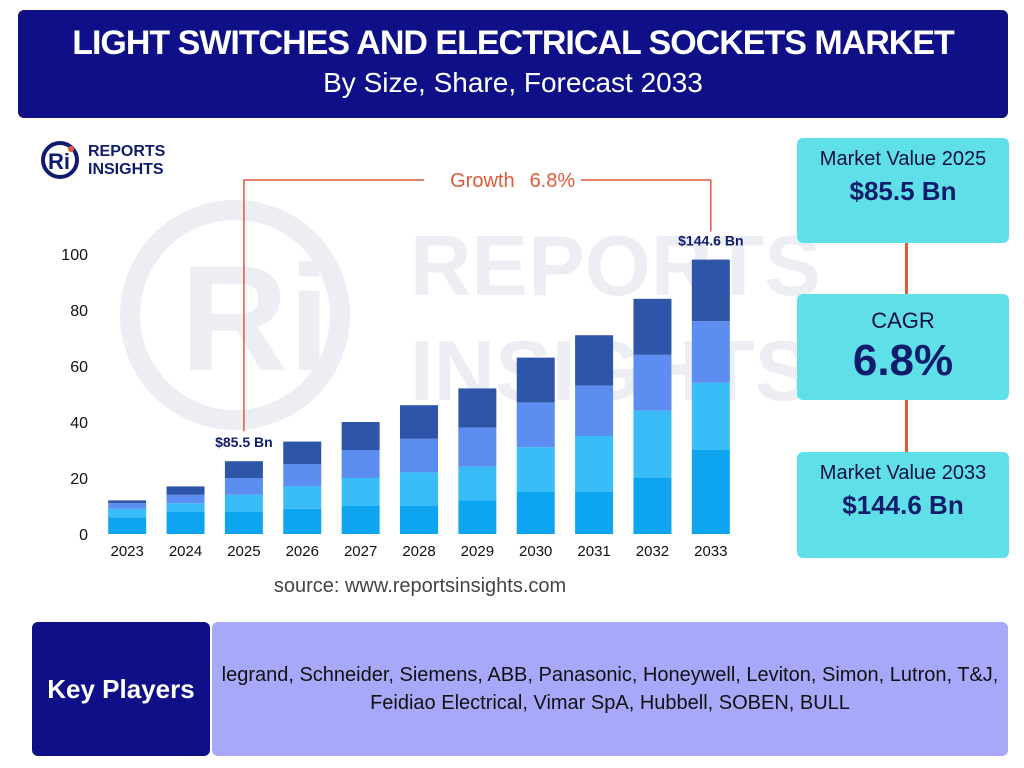 The image size is (1024, 768). Describe the element at coordinates (646, 205) in the screenshot. I see `growth-line-right` at that location.